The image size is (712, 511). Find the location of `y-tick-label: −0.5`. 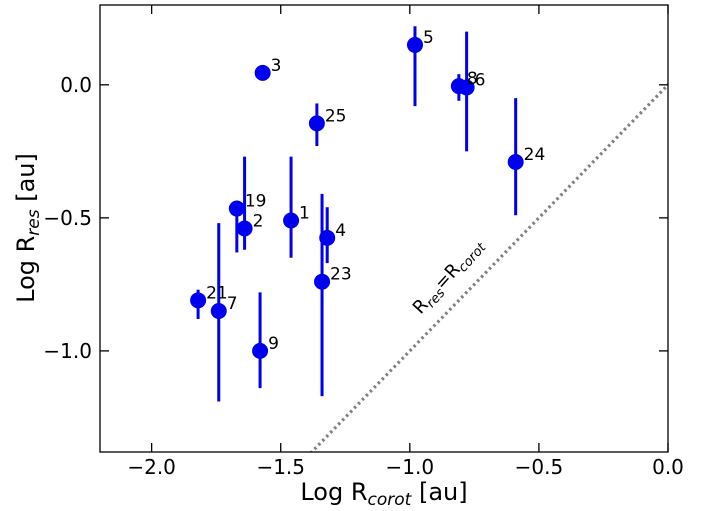

y-tick-label: −0.5 is located at coordinates (67, 218).